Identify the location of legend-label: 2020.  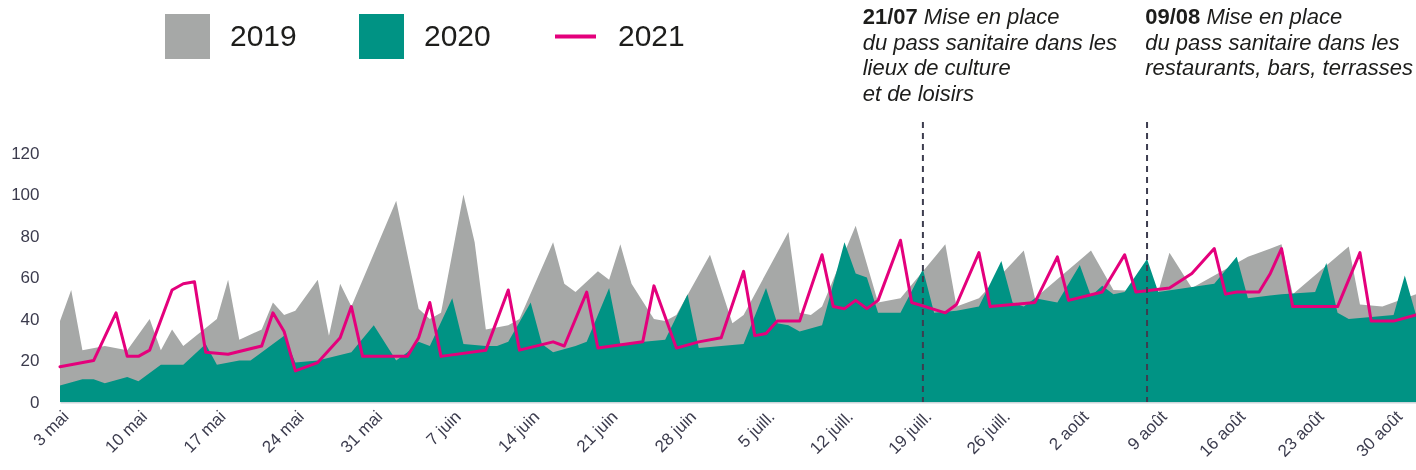
(457, 35).